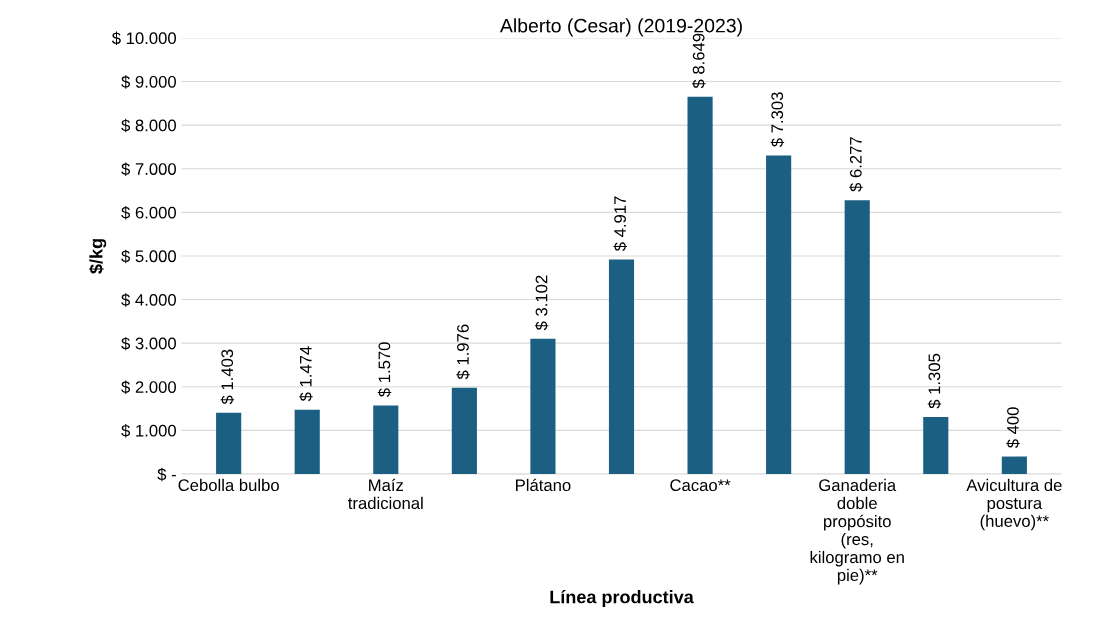 This screenshot has height=632, width=1100. Describe the element at coordinates (622, 598) in the screenshot. I see `x-axis-title: Línea productiva` at that location.